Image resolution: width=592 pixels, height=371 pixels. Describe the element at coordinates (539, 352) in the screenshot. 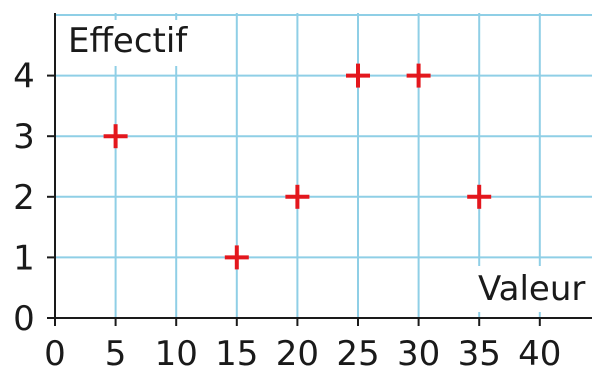

I see `x-tick-label: 40` at that location.